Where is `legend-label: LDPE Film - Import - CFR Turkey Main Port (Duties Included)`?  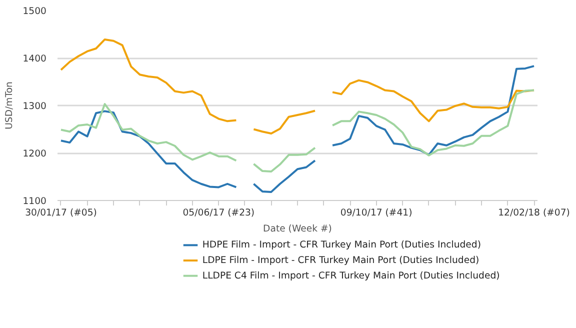
legend-label: LDPE Film - Import - CFR Turkey Main Port (Duties Included) is located at coordinates (341, 260).